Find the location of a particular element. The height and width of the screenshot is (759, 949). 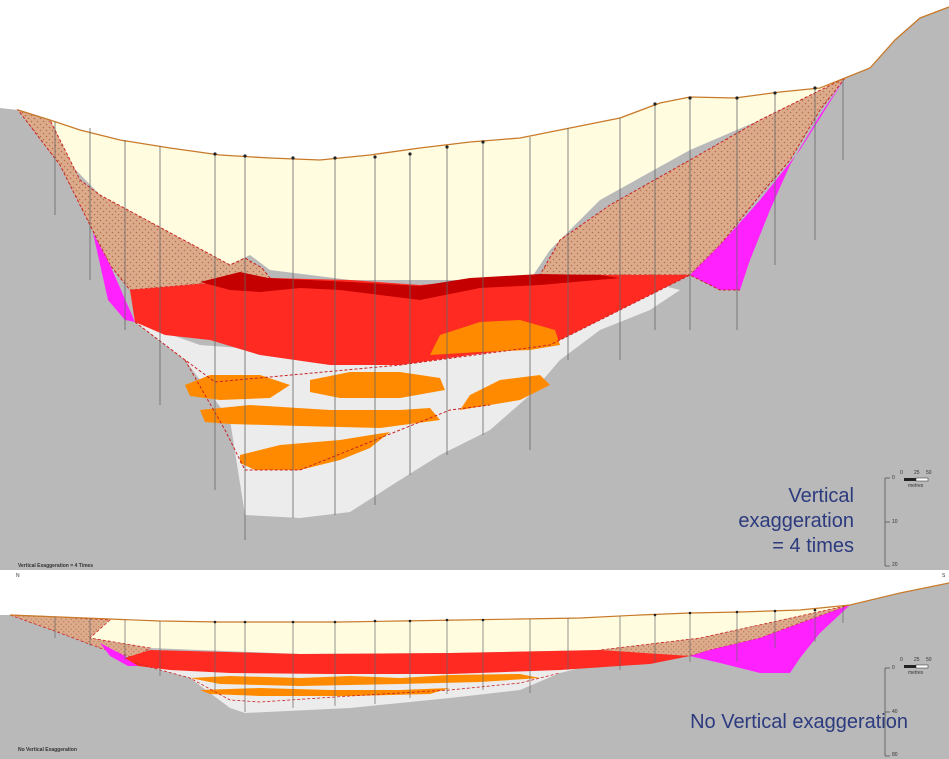

borehole-collars is located at coordinates (515, 123).